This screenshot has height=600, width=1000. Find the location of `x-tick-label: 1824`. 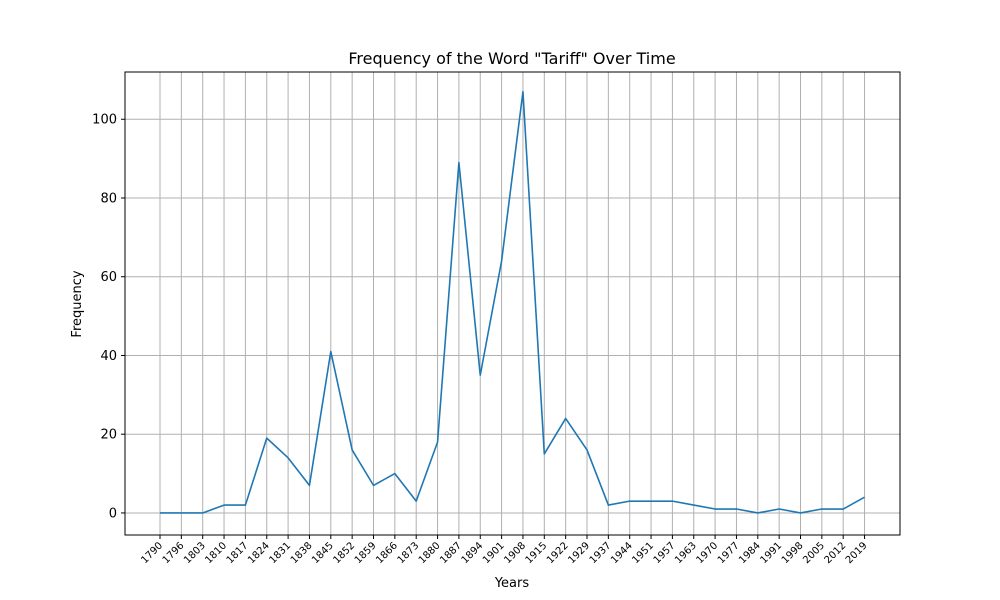

x-tick-label: 1824 is located at coordinates (259, 553).